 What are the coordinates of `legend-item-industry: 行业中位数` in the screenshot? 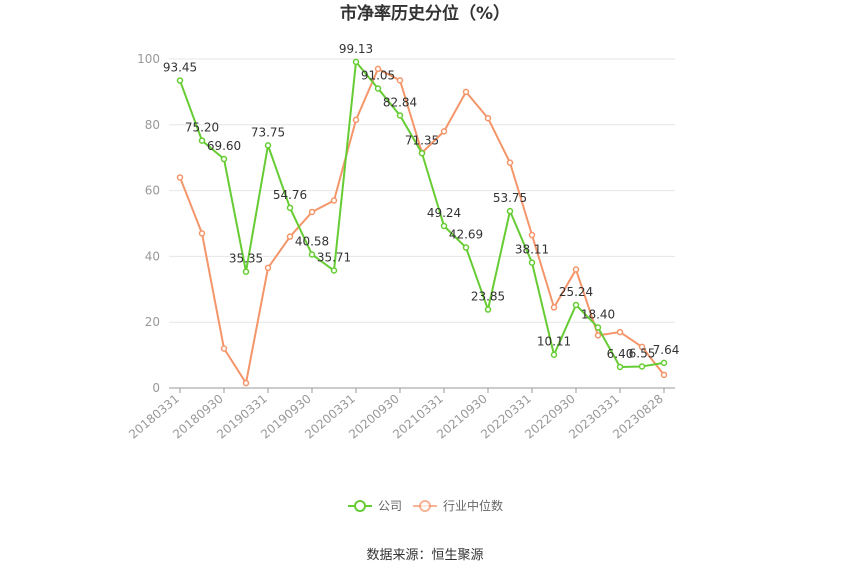 It's located at (458, 505).